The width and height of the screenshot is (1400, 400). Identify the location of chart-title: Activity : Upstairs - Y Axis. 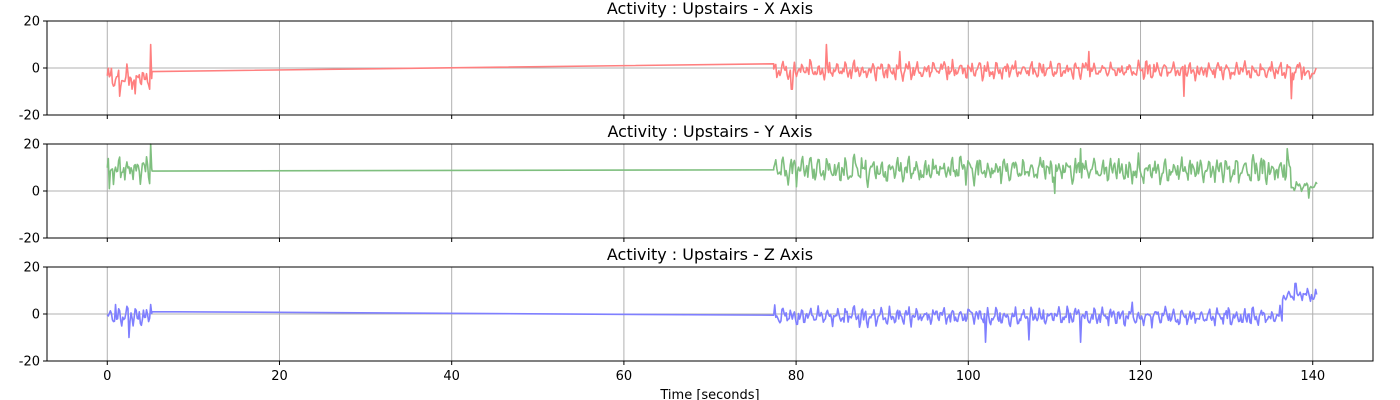
(709, 131).